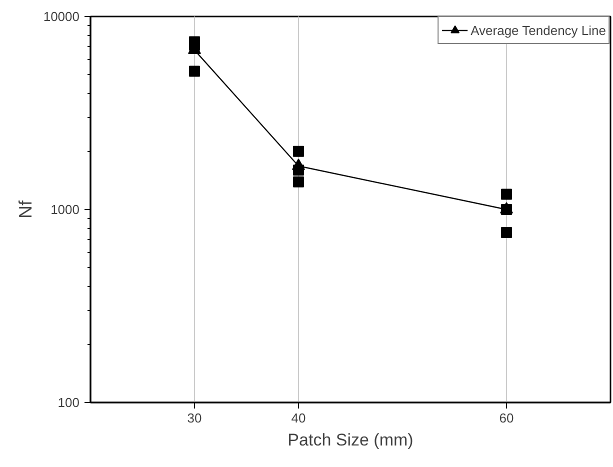  I want to click on x-tick-label: 40, so click(298, 418).